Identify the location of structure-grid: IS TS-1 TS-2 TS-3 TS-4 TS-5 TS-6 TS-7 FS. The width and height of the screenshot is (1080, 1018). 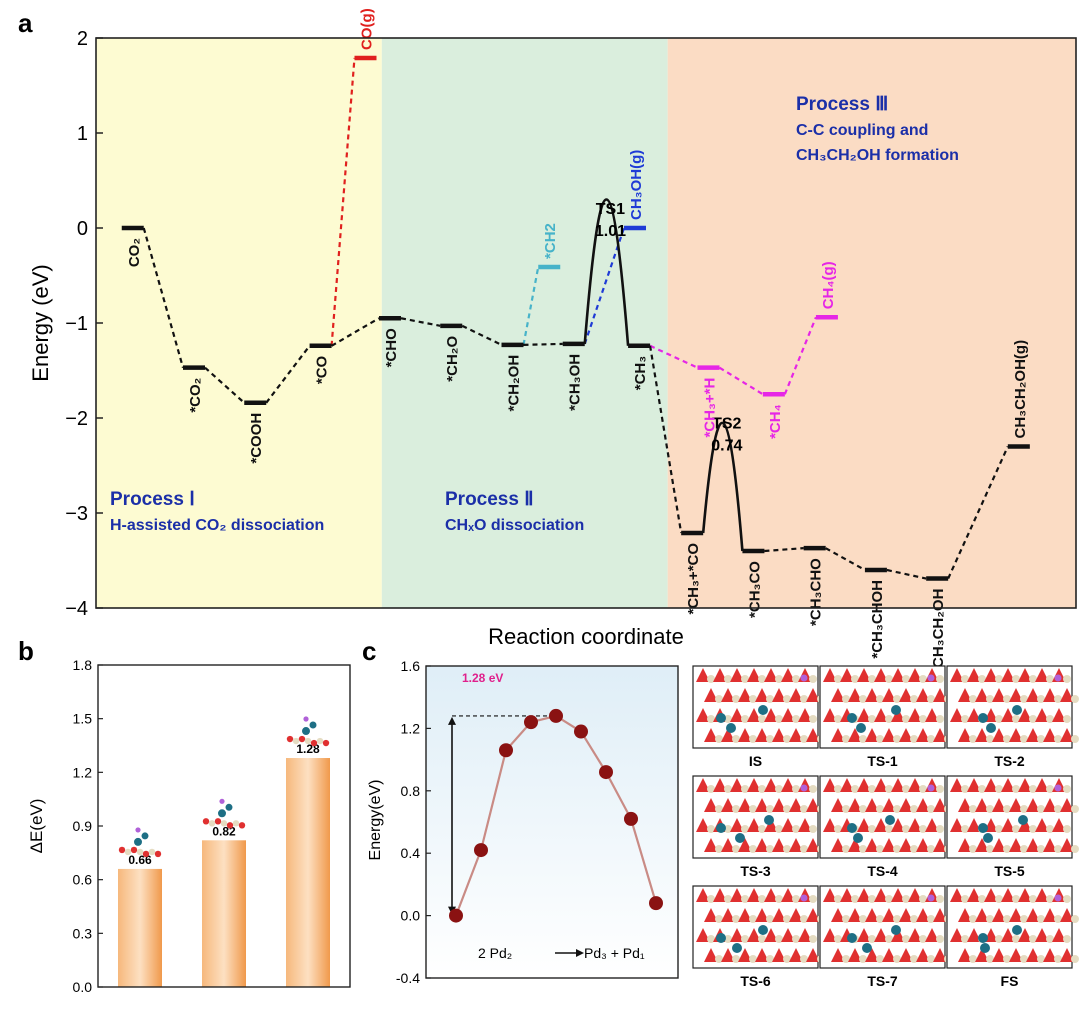
(885, 827).